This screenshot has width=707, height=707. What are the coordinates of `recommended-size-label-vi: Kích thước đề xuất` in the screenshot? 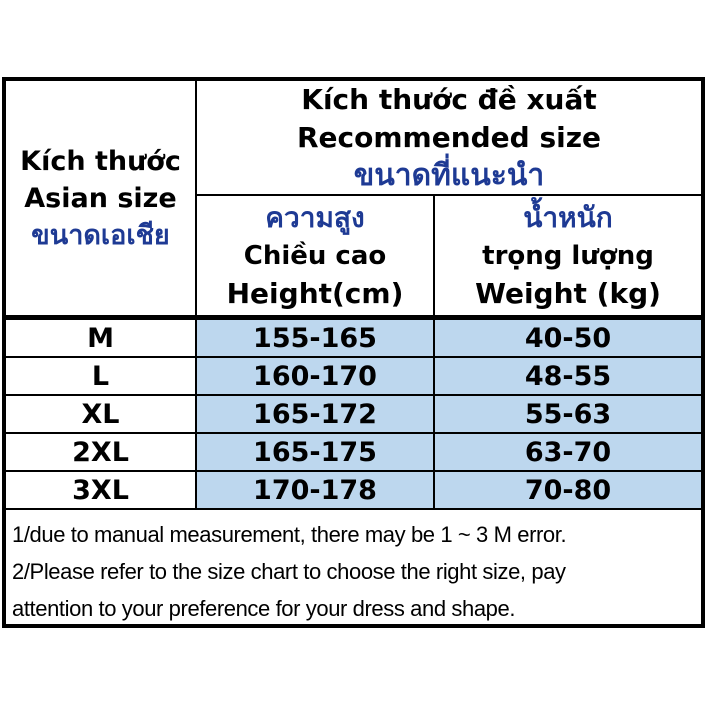 It's located at (449, 99).